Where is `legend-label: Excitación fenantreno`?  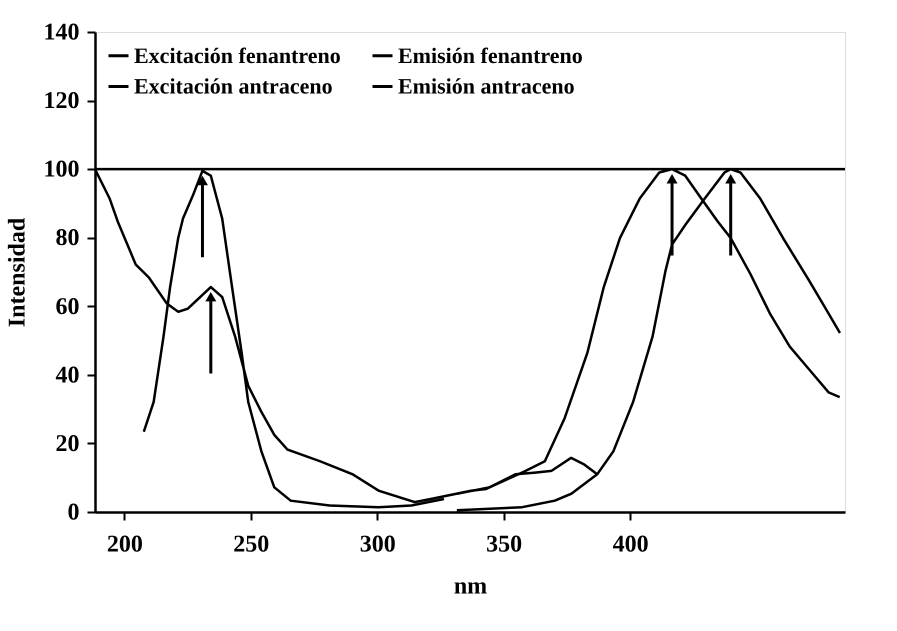
legend-label: Excitación fenantreno is located at coordinates (237, 55).